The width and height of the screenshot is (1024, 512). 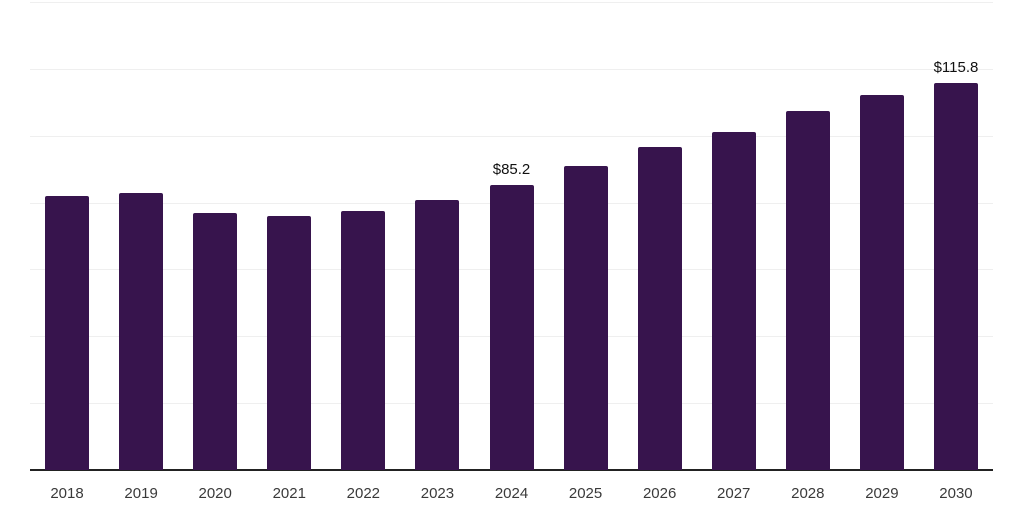 What do you see at coordinates (955, 276) in the screenshot?
I see `bar-2030` at bounding box center [955, 276].